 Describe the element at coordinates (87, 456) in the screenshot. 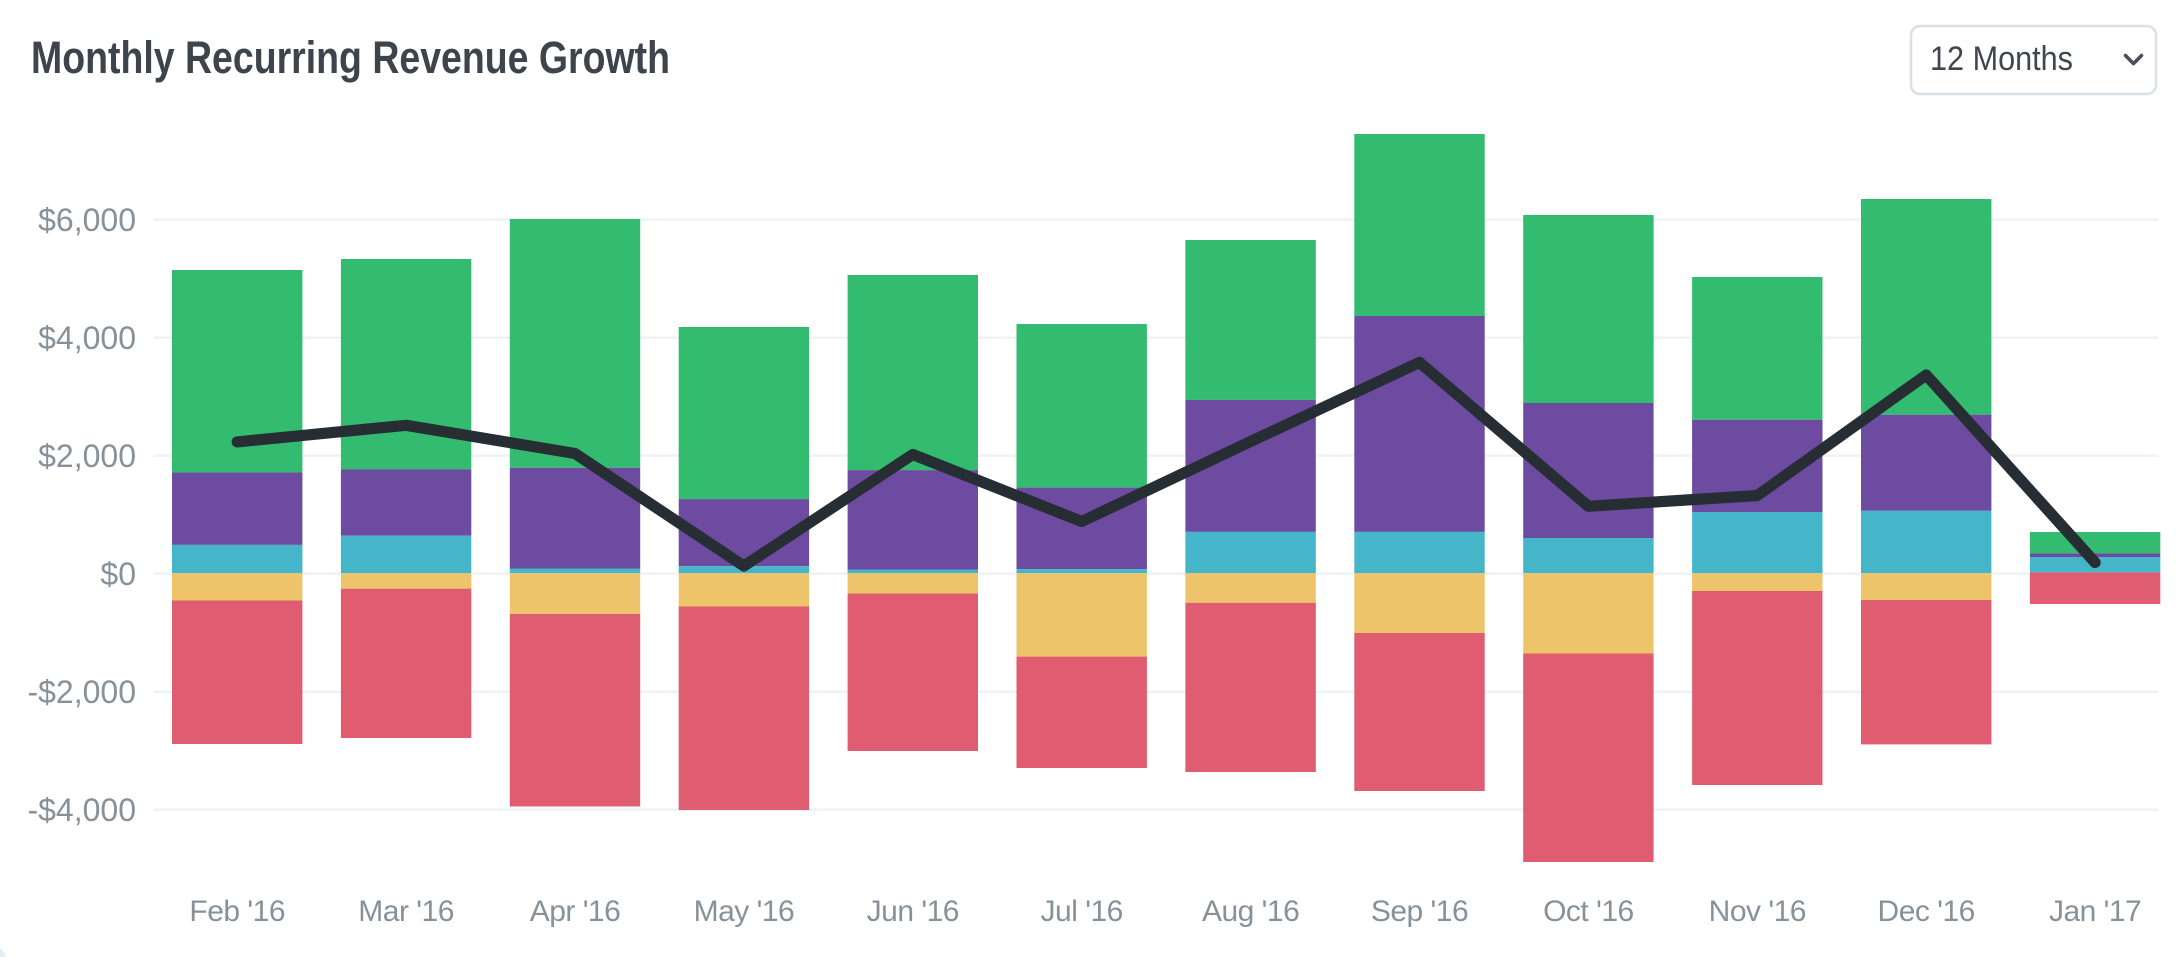

I see `svg-text: $2,000` at that location.